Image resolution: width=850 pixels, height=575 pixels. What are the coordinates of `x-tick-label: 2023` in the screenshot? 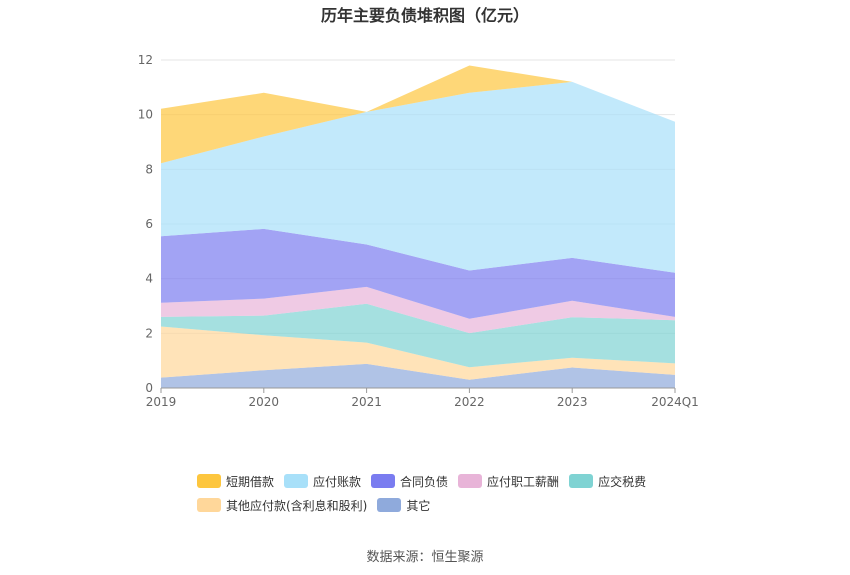 It's located at (572, 402).